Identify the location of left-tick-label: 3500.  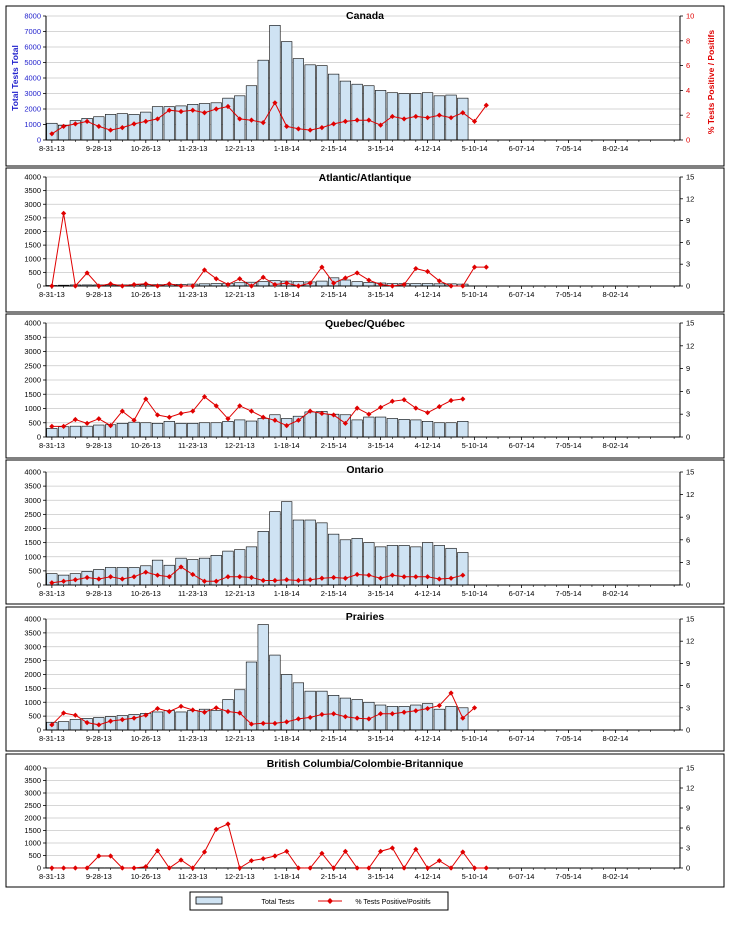
(32, 190).